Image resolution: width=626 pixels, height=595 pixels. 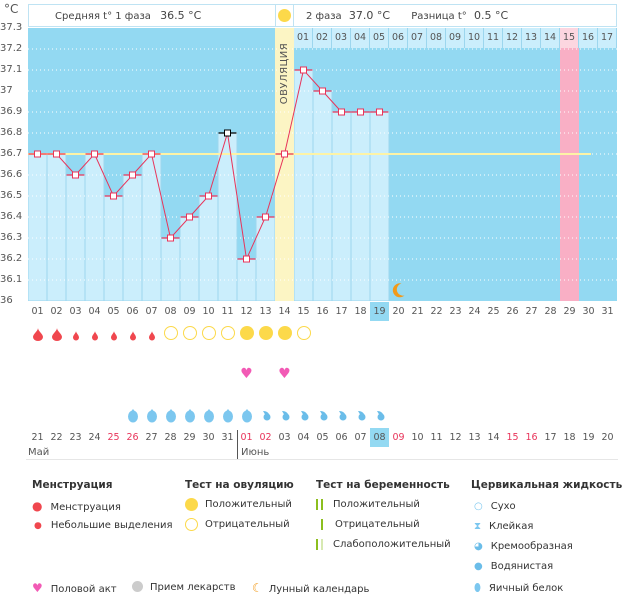 What do you see at coordinates (246, 437) in the screenshot?
I see `calendar-date: 01` at bounding box center [246, 437].